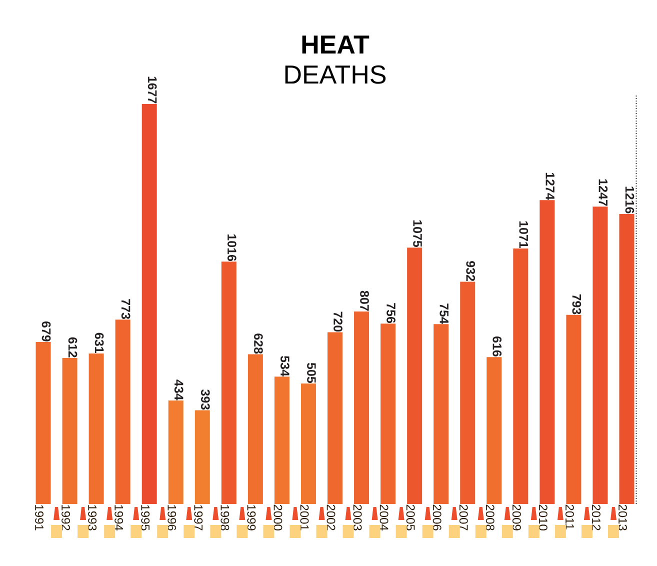 The image size is (657, 566). What do you see at coordinates (417, 234) in the screenshot?
I see `data-label: 1075` at bounding box center [417, 234].